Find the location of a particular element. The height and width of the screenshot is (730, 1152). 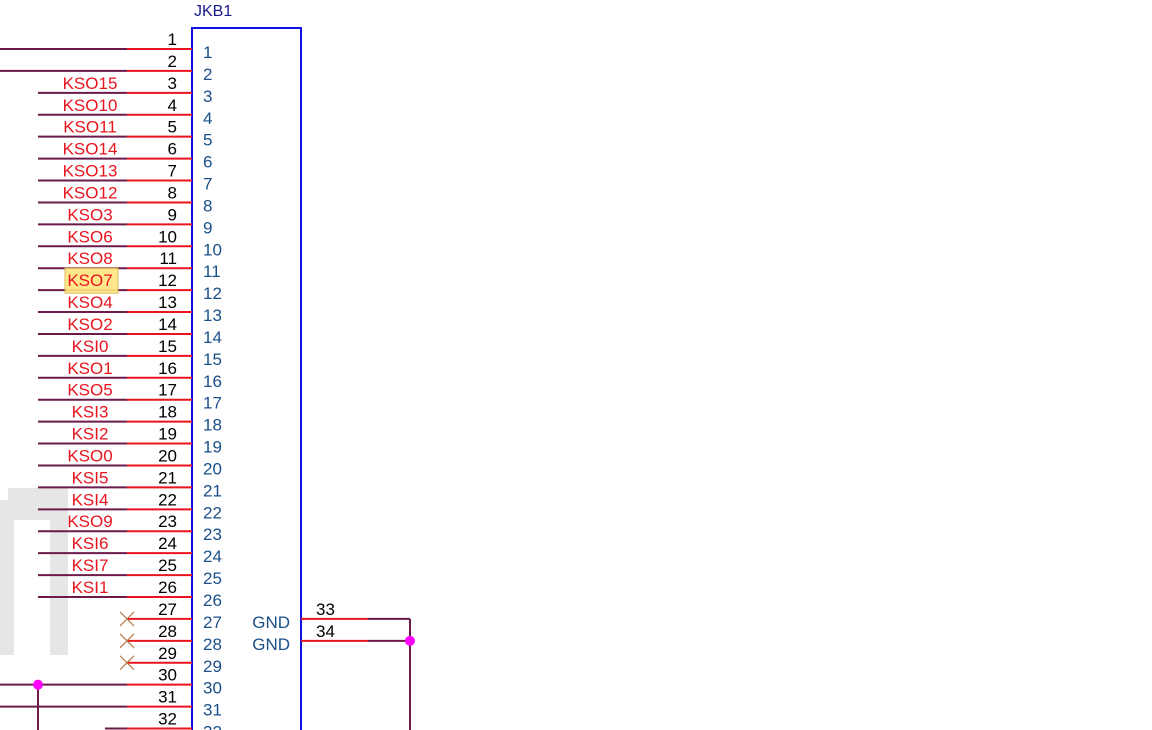

pin-name: 7 is located at coordinates (207, 184).